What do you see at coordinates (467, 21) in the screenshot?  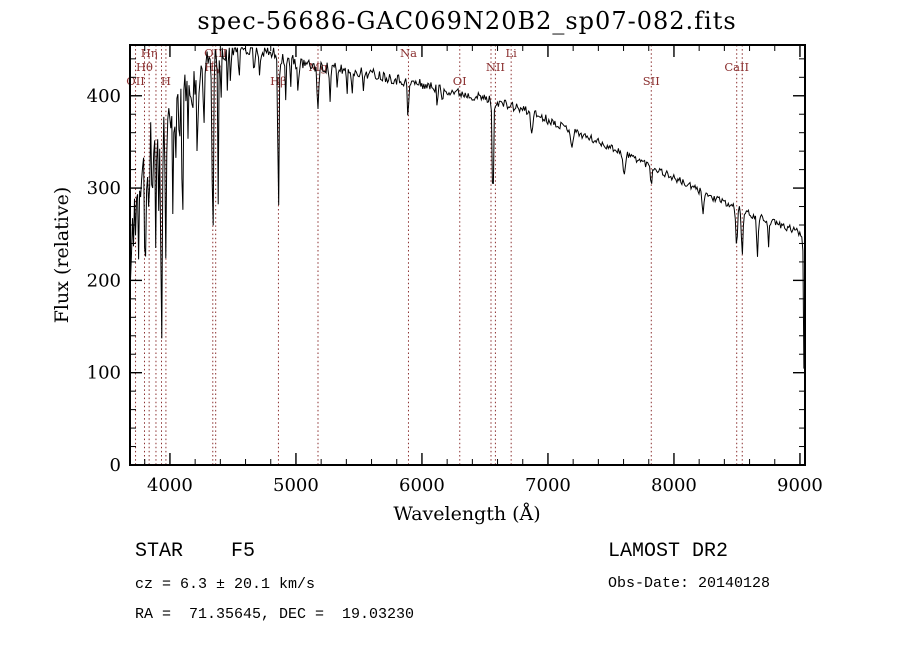 I see `plot-title: spec-56686-GAC069N20B2_sp07-082.fits` at bounding box center [467, 21].